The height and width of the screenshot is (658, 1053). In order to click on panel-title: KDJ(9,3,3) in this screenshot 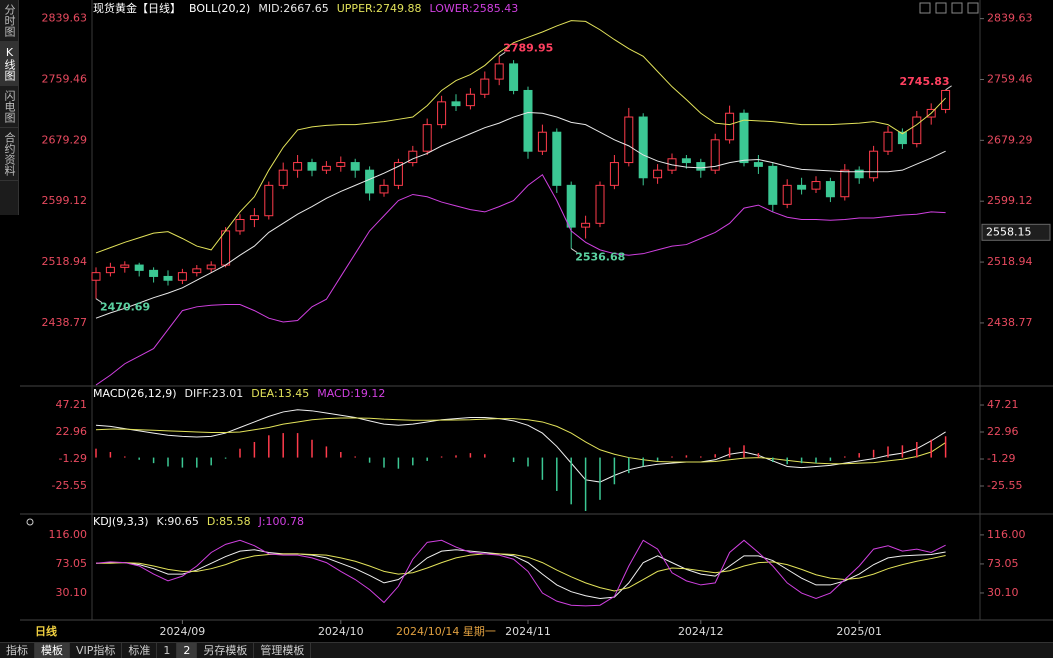, I will do `click(121, 521)`.